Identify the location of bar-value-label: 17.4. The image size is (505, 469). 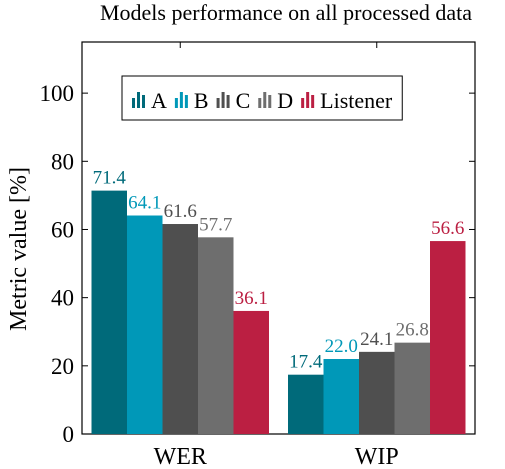
(306, 362).